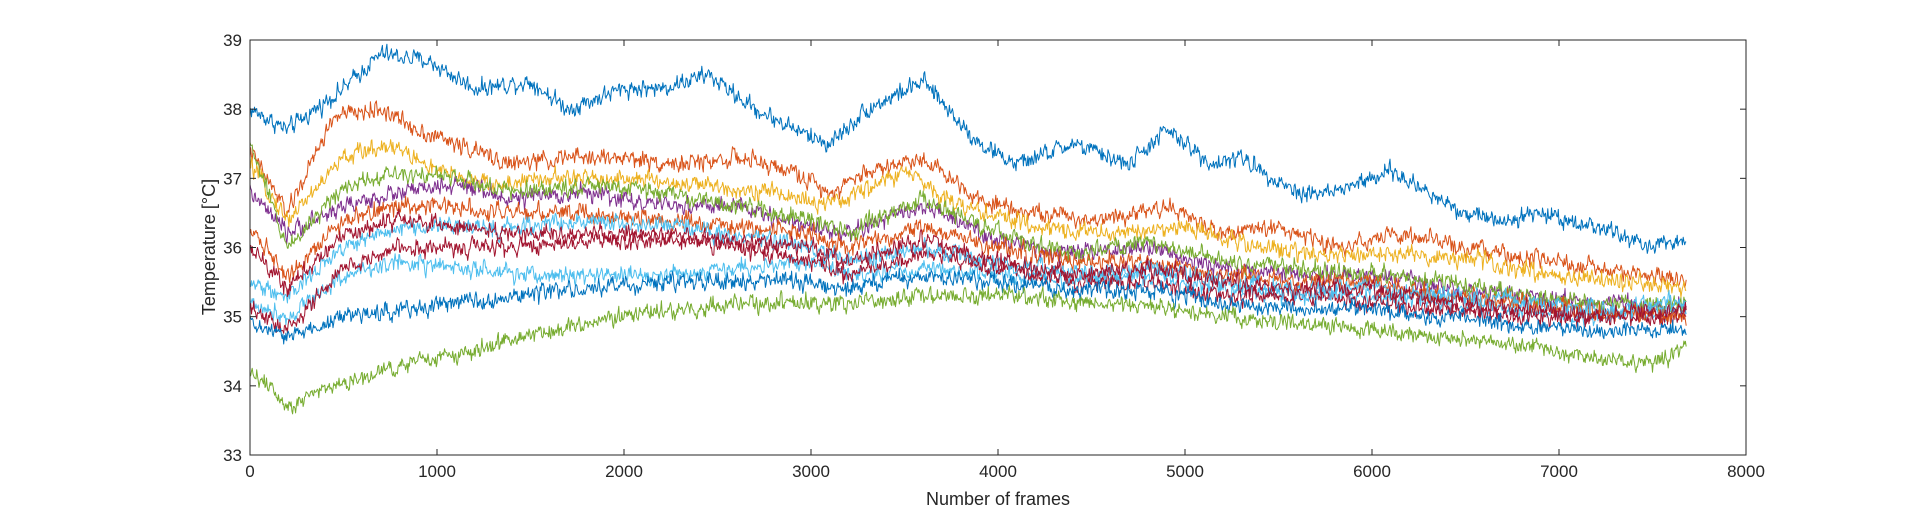  I want to click on x-tick-label: 7000, so click(1559, 471).